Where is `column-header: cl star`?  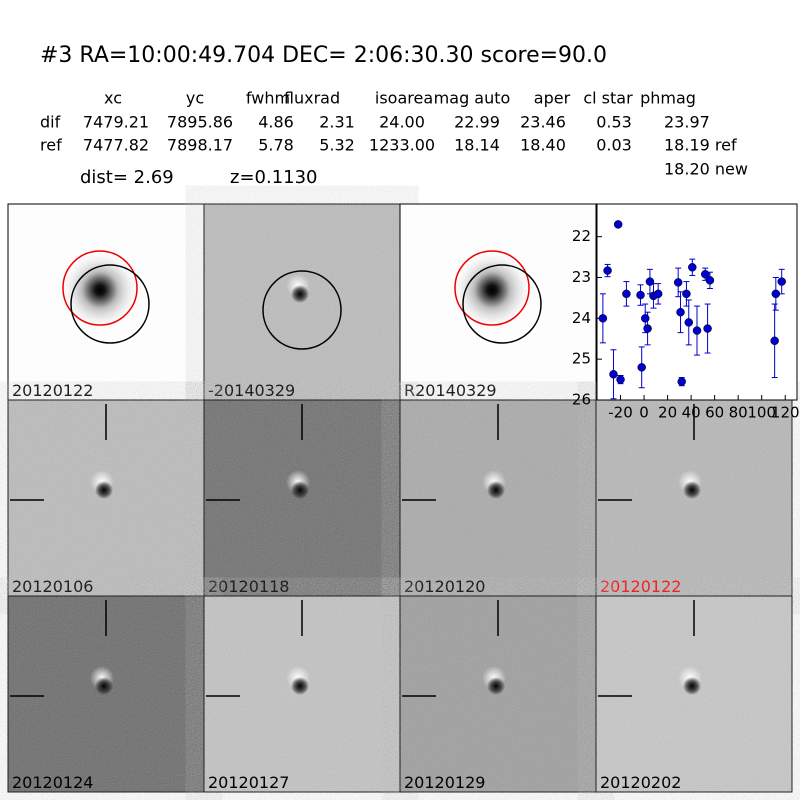 column-header: cl star is located at coordinates (608, 98).